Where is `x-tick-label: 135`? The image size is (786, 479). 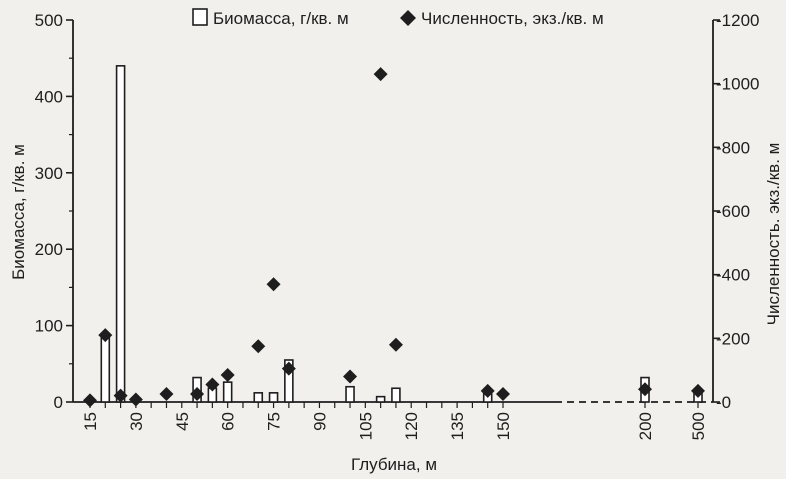 x-tick-label: 135 is located at coordinates (457, 426).